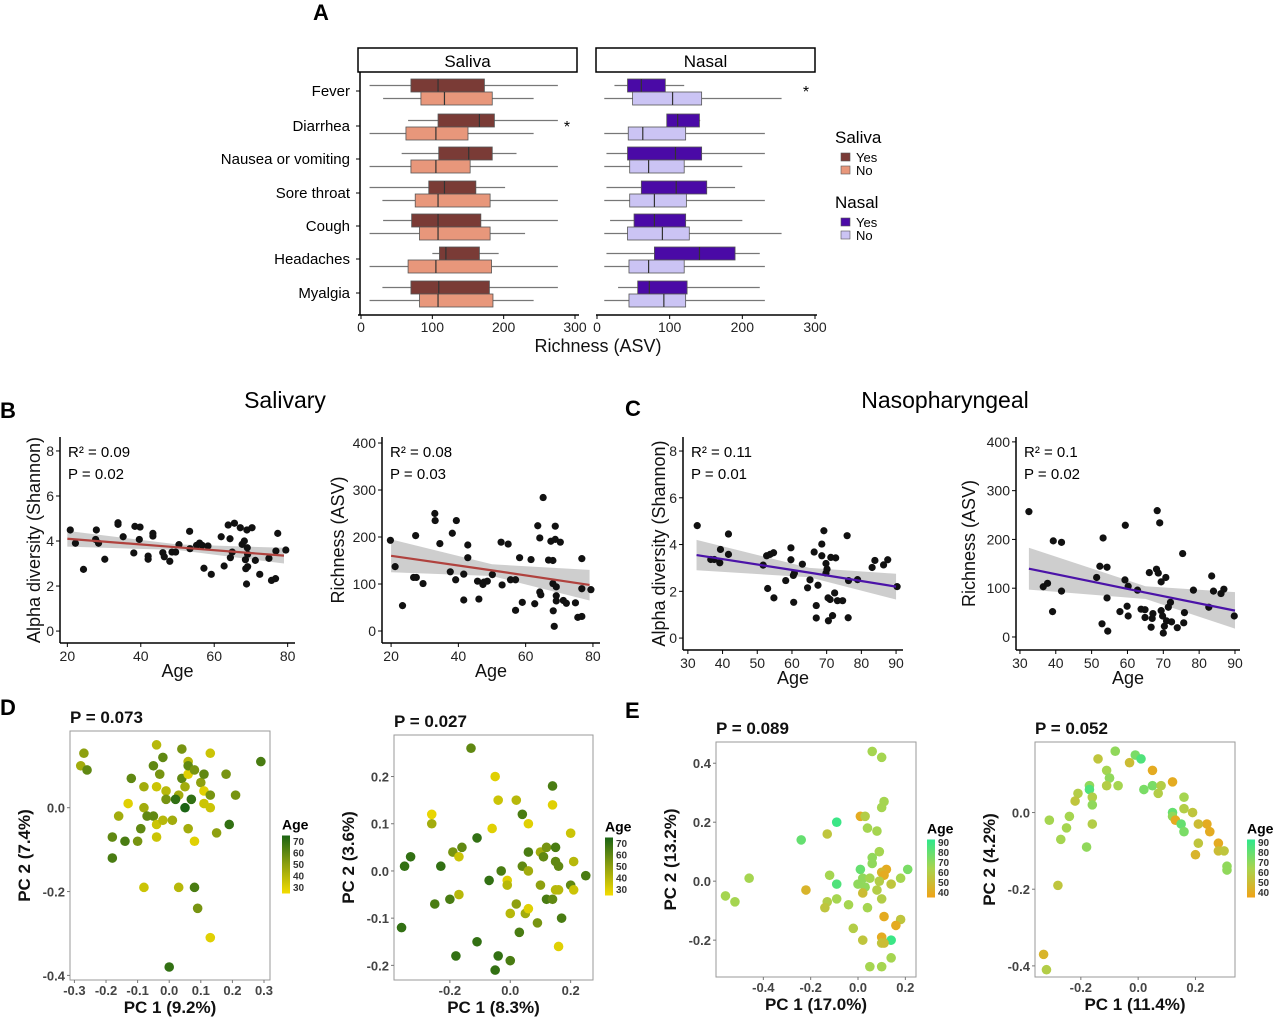 Image resolution: width=1280 pixels, height=1020 pixels. I want to click on x-tick-label: 100, so click(433, 327).